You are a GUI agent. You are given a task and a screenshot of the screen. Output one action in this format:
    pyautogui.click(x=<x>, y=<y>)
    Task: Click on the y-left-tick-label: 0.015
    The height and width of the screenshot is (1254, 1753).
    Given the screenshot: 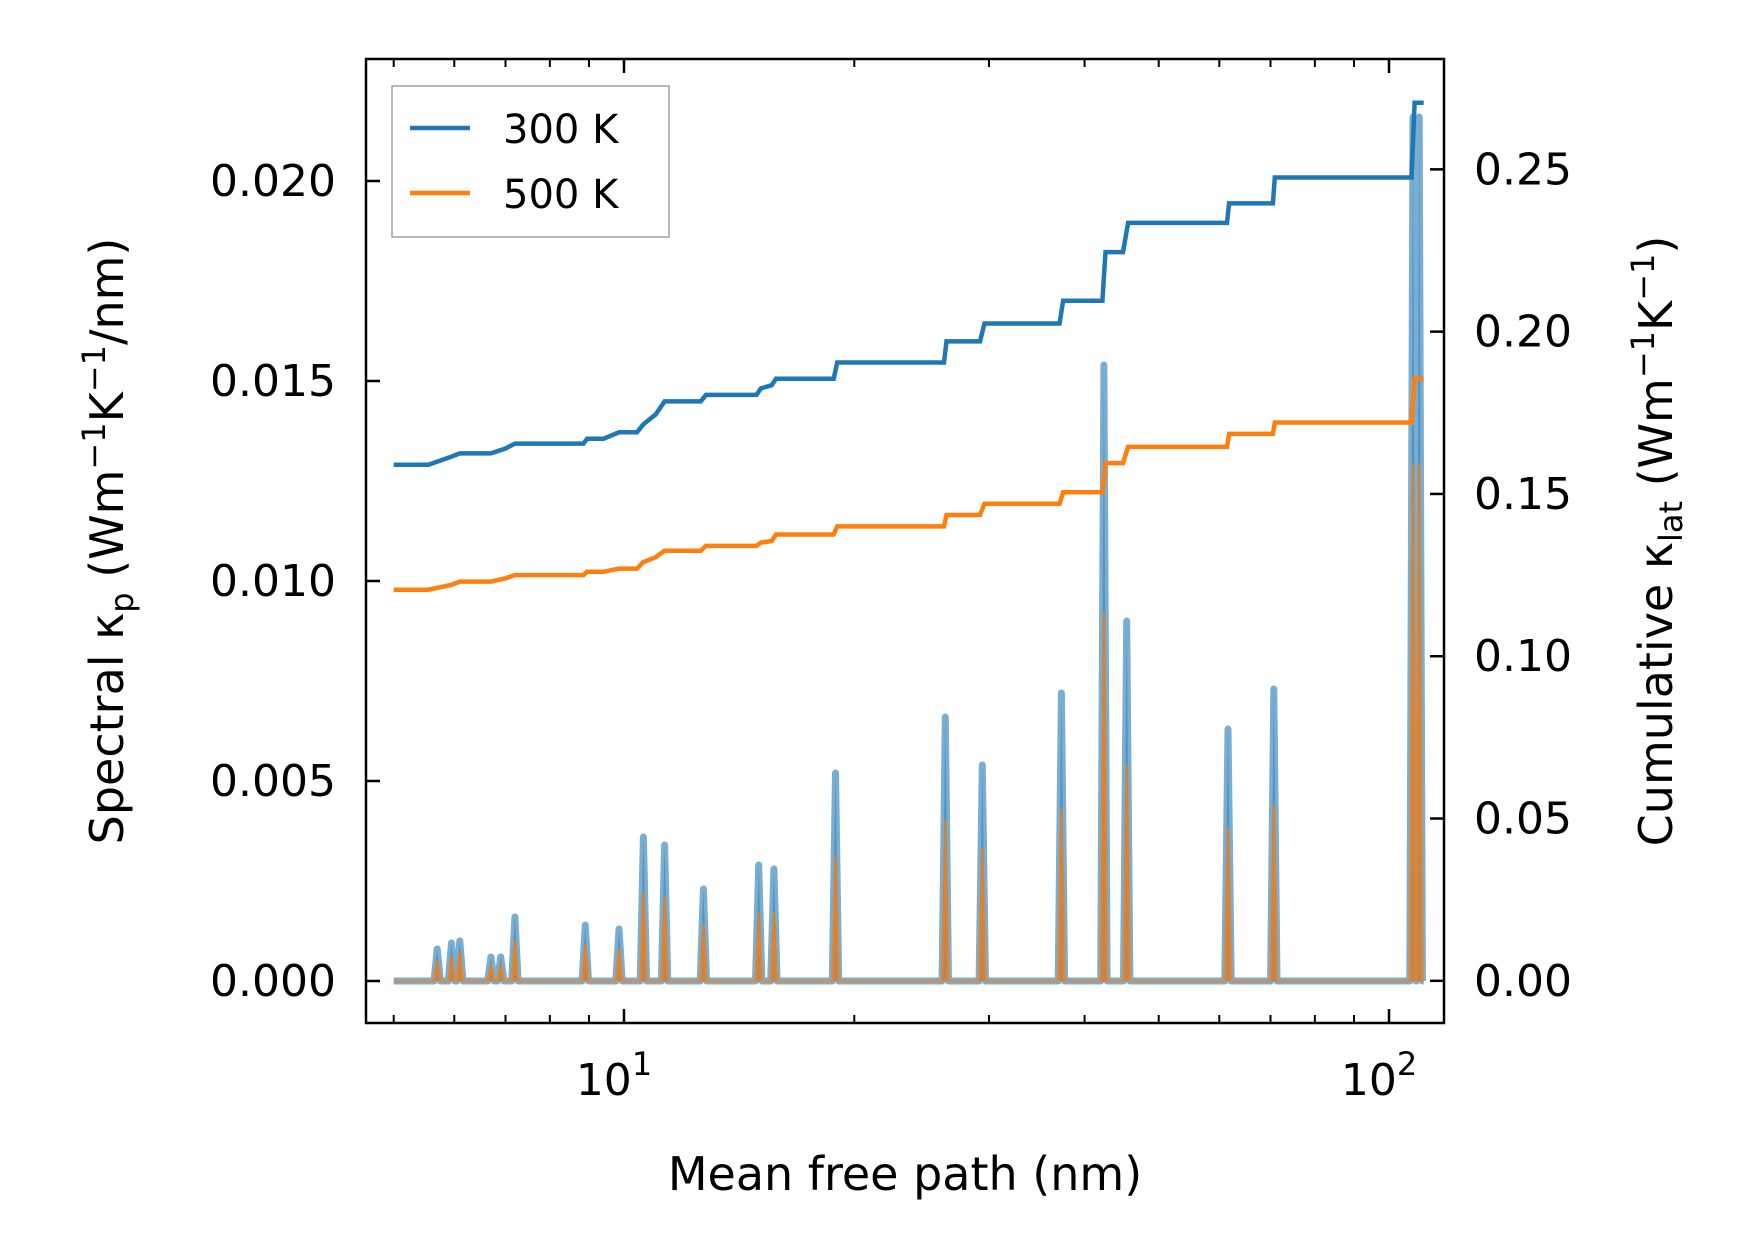 What is the action you would take?
    pyautogui.click(x=273, y=381)
    